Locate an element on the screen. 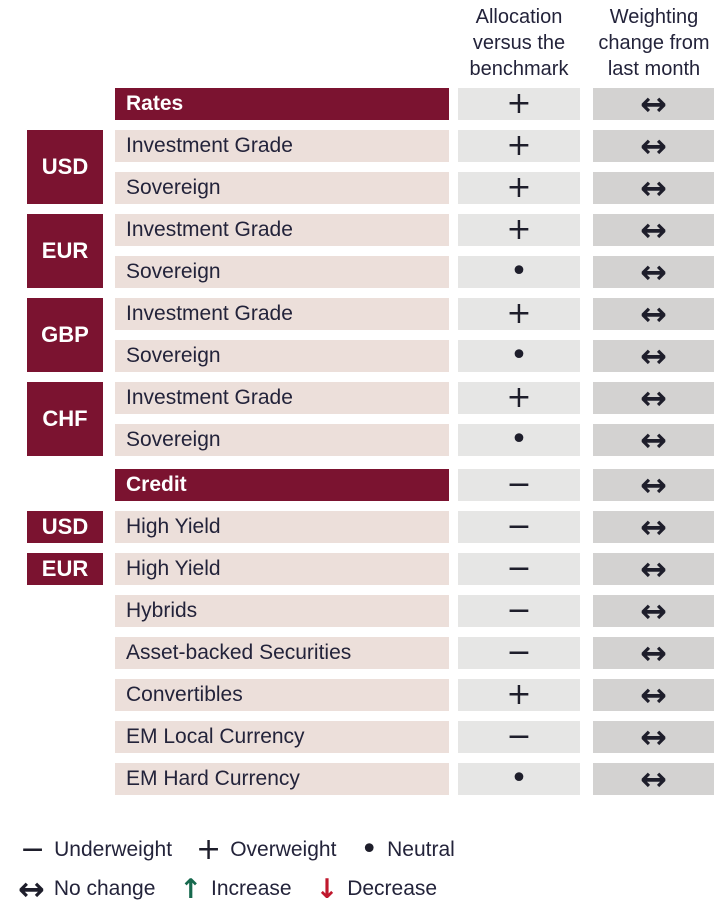 This screenshot has height=909, width=726. symbol-decrease-icon: ↓ is located at coordinates (327, 889).